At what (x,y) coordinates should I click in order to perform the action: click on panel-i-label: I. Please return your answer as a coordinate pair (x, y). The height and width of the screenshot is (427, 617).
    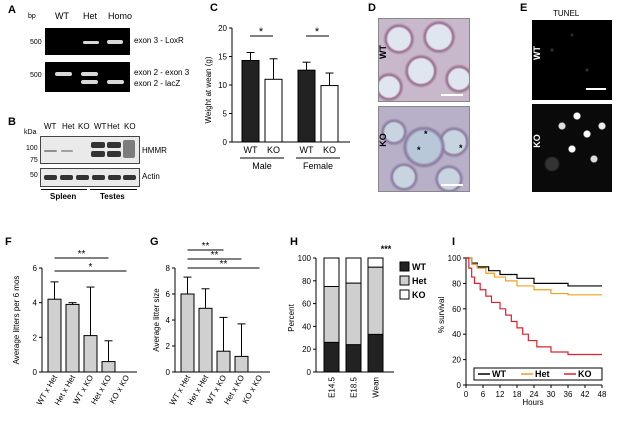
    Looking at the image, I should click on (454, 242).